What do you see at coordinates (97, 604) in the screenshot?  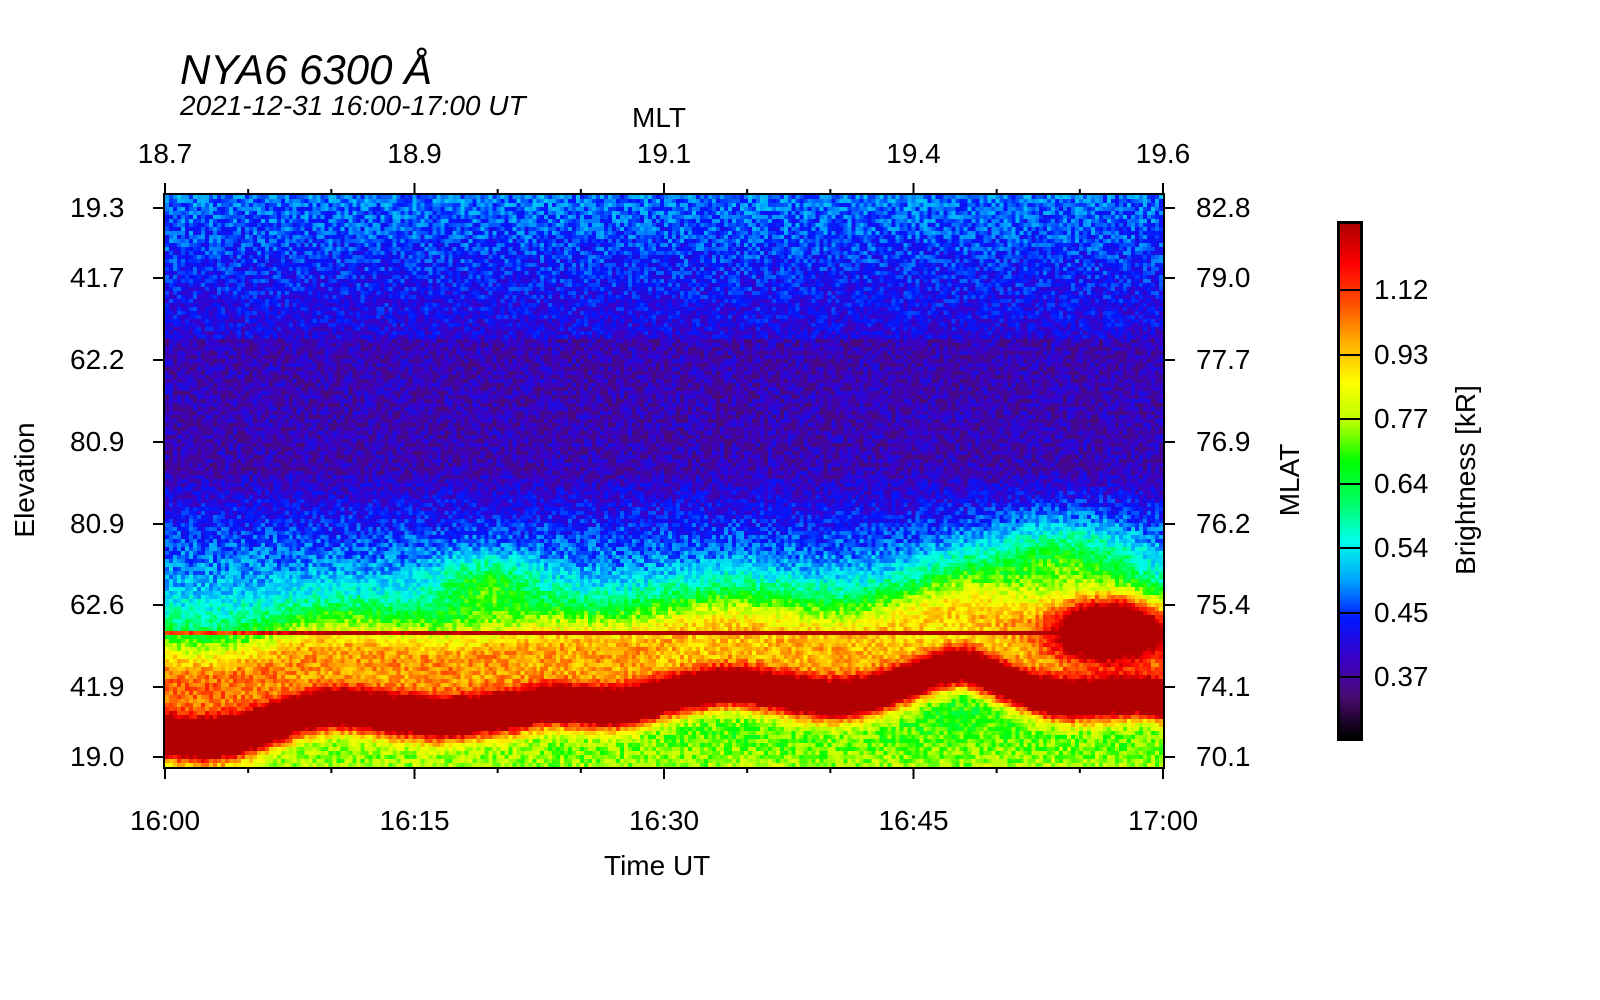 I see `y-tick-label: 62.6` at bounding box center [97, 604].